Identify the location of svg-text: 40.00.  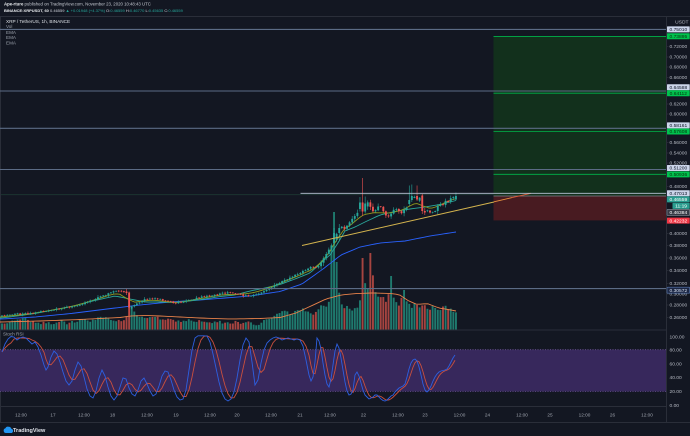
(676, 378).